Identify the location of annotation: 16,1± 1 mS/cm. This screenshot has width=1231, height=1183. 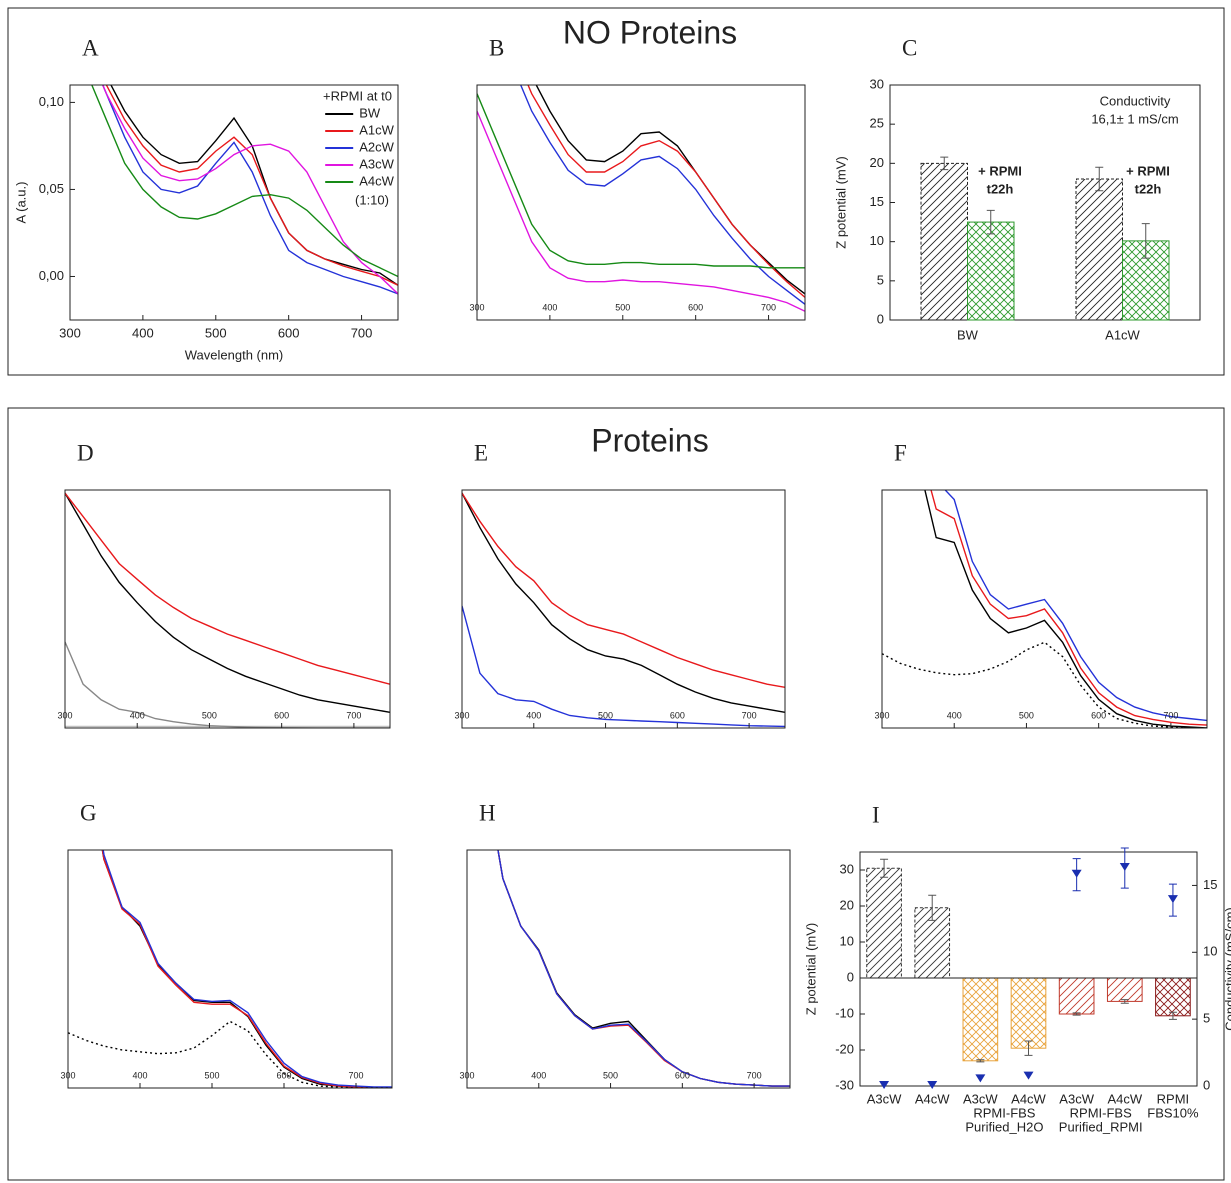
(1134, 118).